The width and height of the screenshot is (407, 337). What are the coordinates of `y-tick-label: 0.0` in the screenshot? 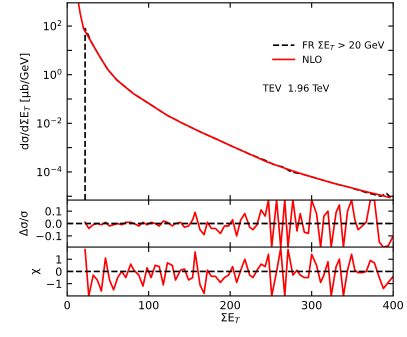 It's located at (53, 223).